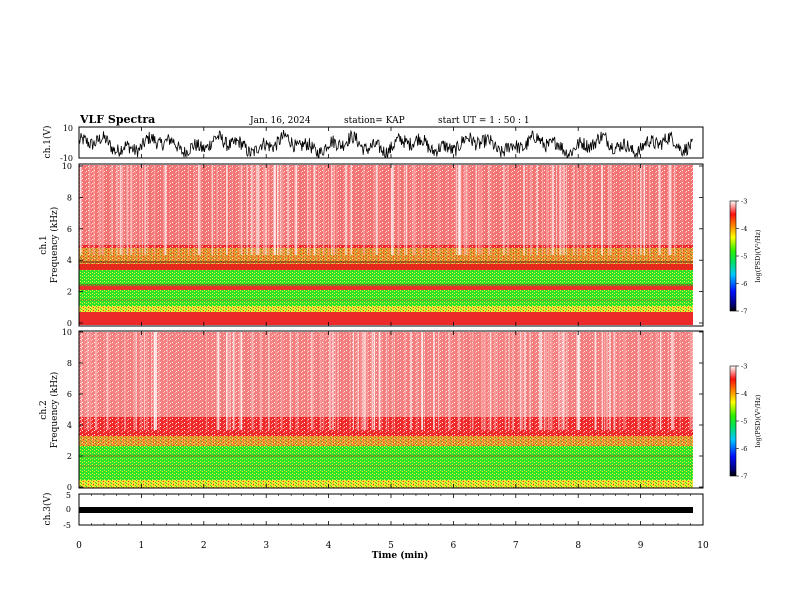  I want to click on figure-title: VLF Spectra, so click(117, 119).